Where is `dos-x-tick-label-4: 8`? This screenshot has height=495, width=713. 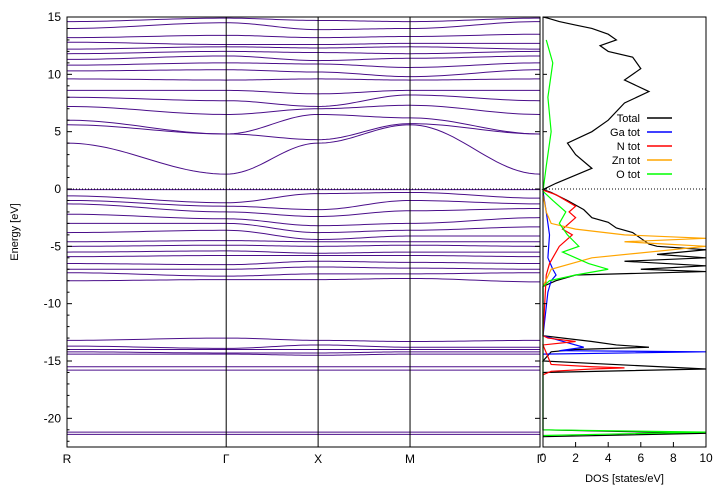
dos-x-tick-label-4: 8 is located at coordinates (673, 458).